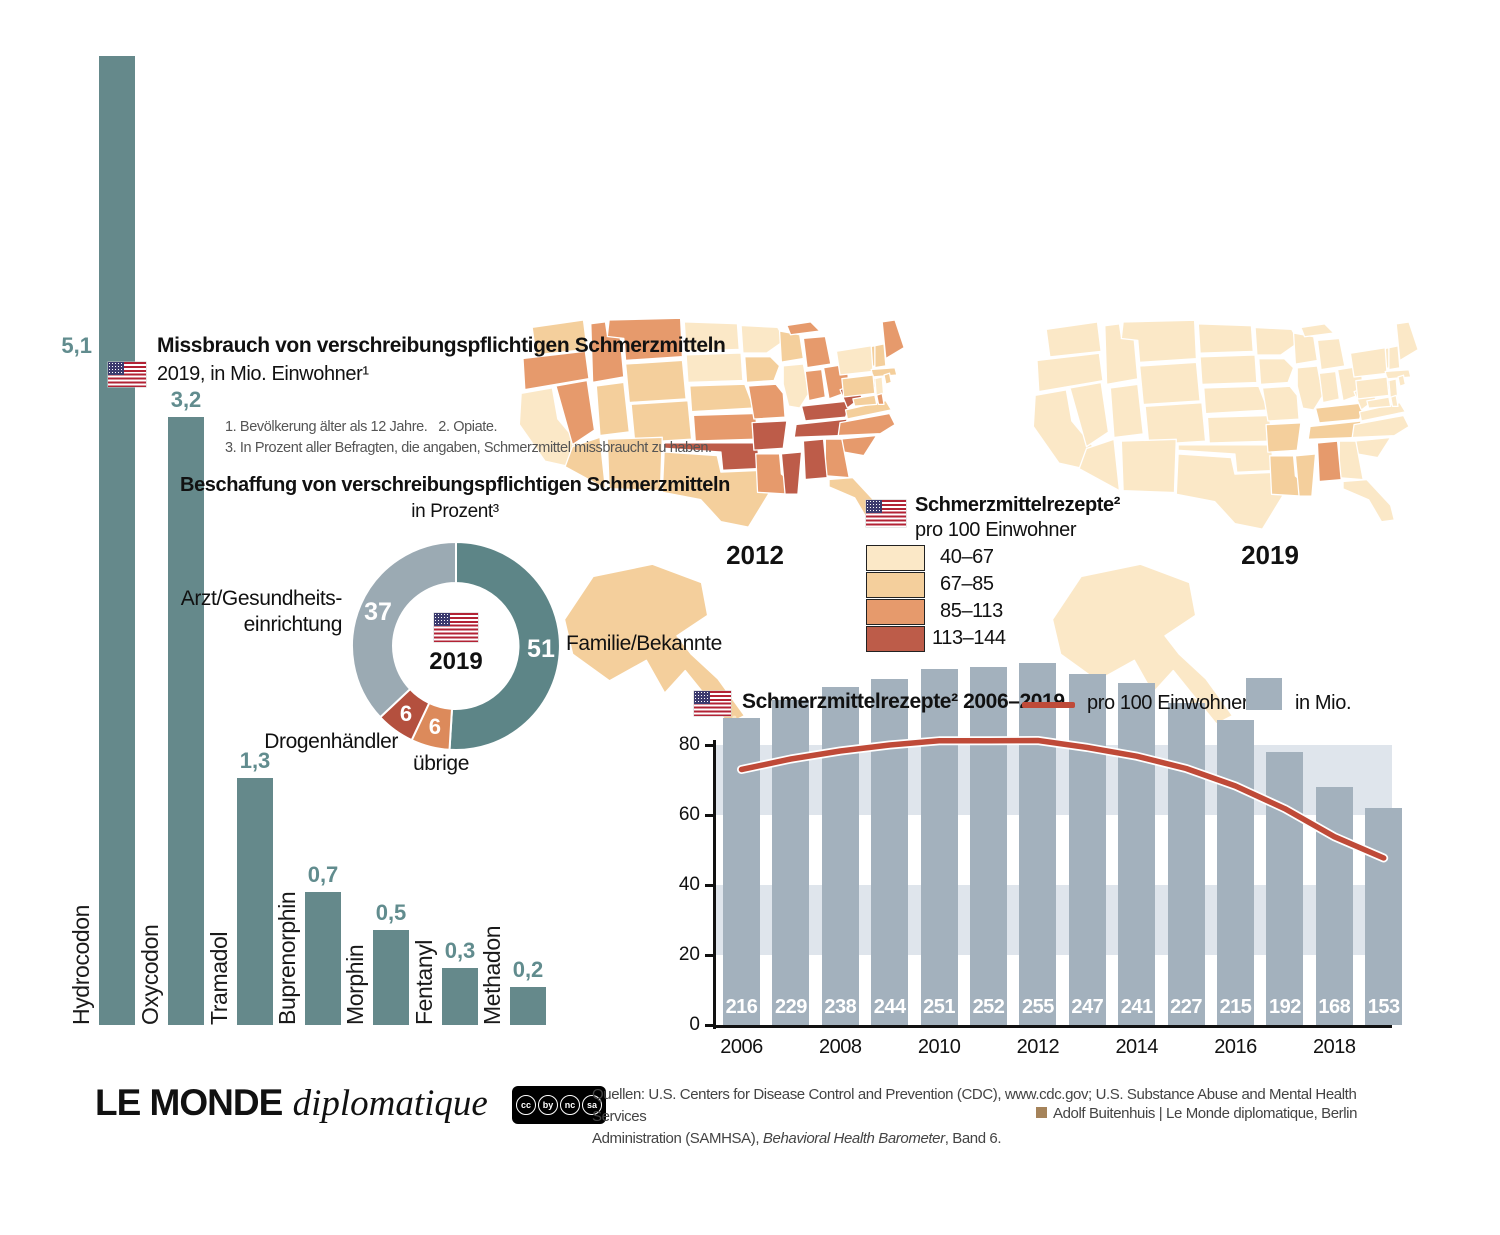 The width and height of the screenshot is (1500, 1235). I want to click on logo-main: LE MONDE, so click(189, 1102).